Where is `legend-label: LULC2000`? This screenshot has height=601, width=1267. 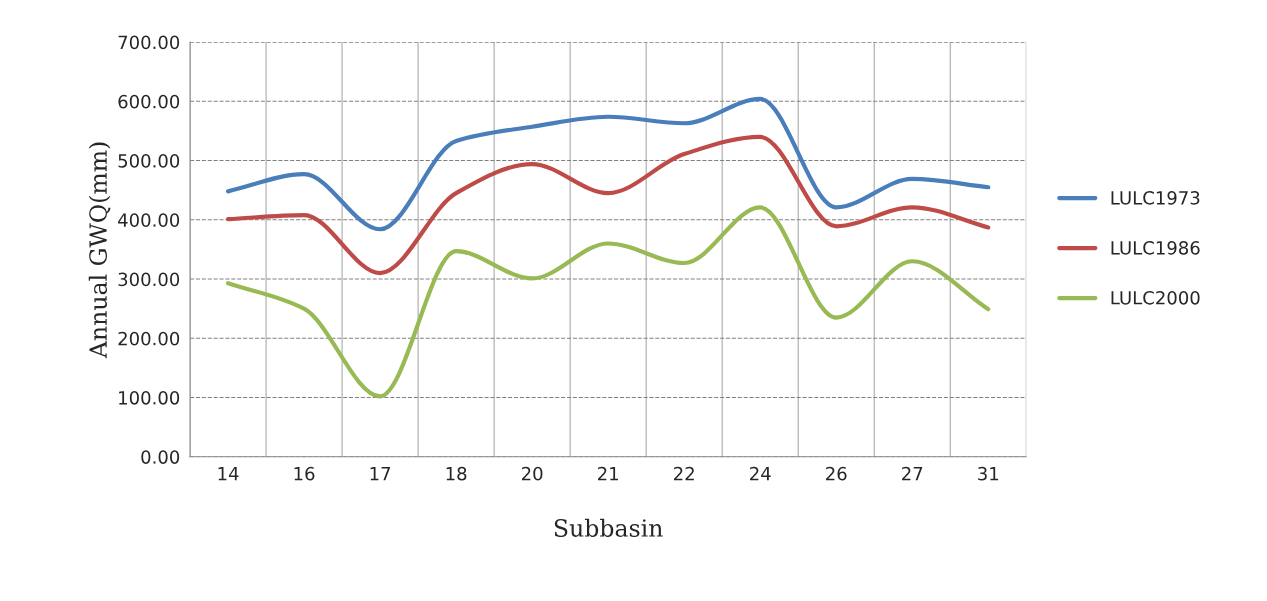 legend-label: LULC2000 is located at coordinates (1155, 297).